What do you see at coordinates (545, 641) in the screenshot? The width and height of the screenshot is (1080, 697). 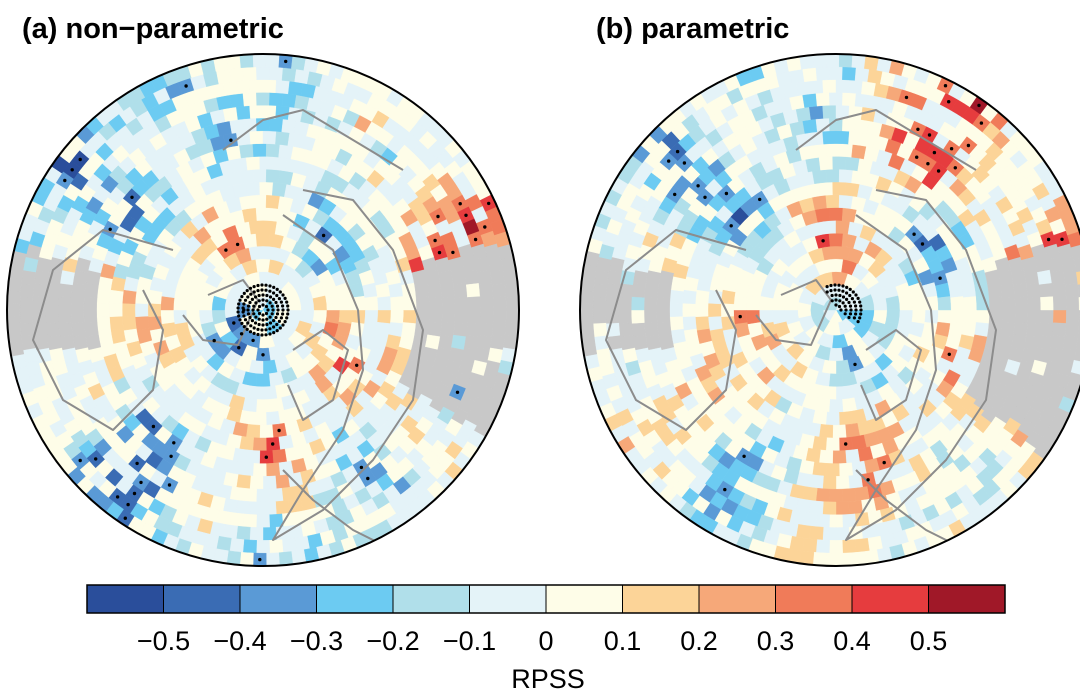 I see `colorbar-tick-label: 0` at bounding box center [545, 641].